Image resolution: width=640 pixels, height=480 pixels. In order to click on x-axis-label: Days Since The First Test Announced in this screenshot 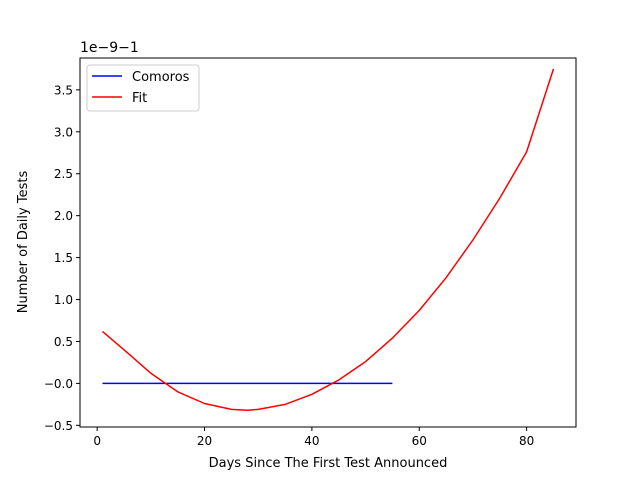, I will do `click(328, 463)`.